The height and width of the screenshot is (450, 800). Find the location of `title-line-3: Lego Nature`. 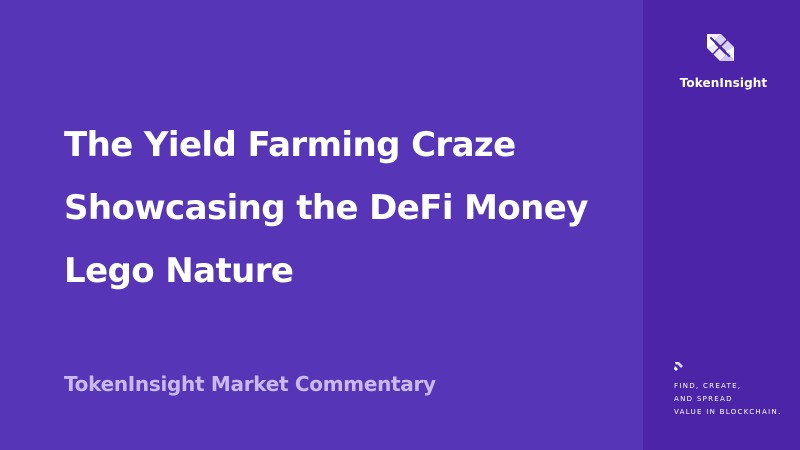

title-line-3: Lego Nature is located at coordinates (179, 271).